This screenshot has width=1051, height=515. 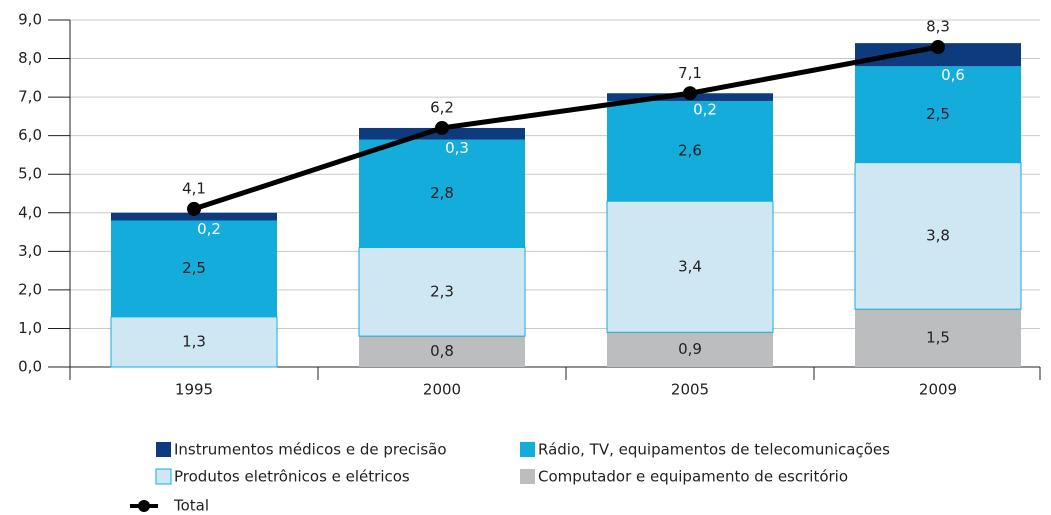 I want to click on data-label: 1,5, so click(x=938, y=338).